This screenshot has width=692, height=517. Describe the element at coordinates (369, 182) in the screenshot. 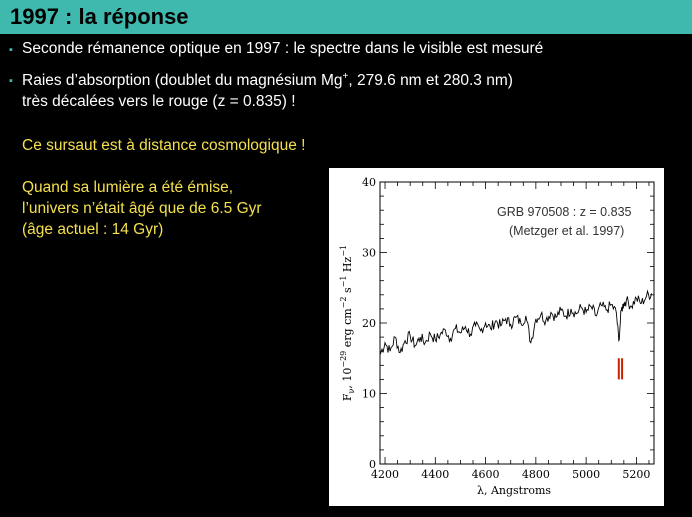

I see `y-tick-label: 40` at that location.